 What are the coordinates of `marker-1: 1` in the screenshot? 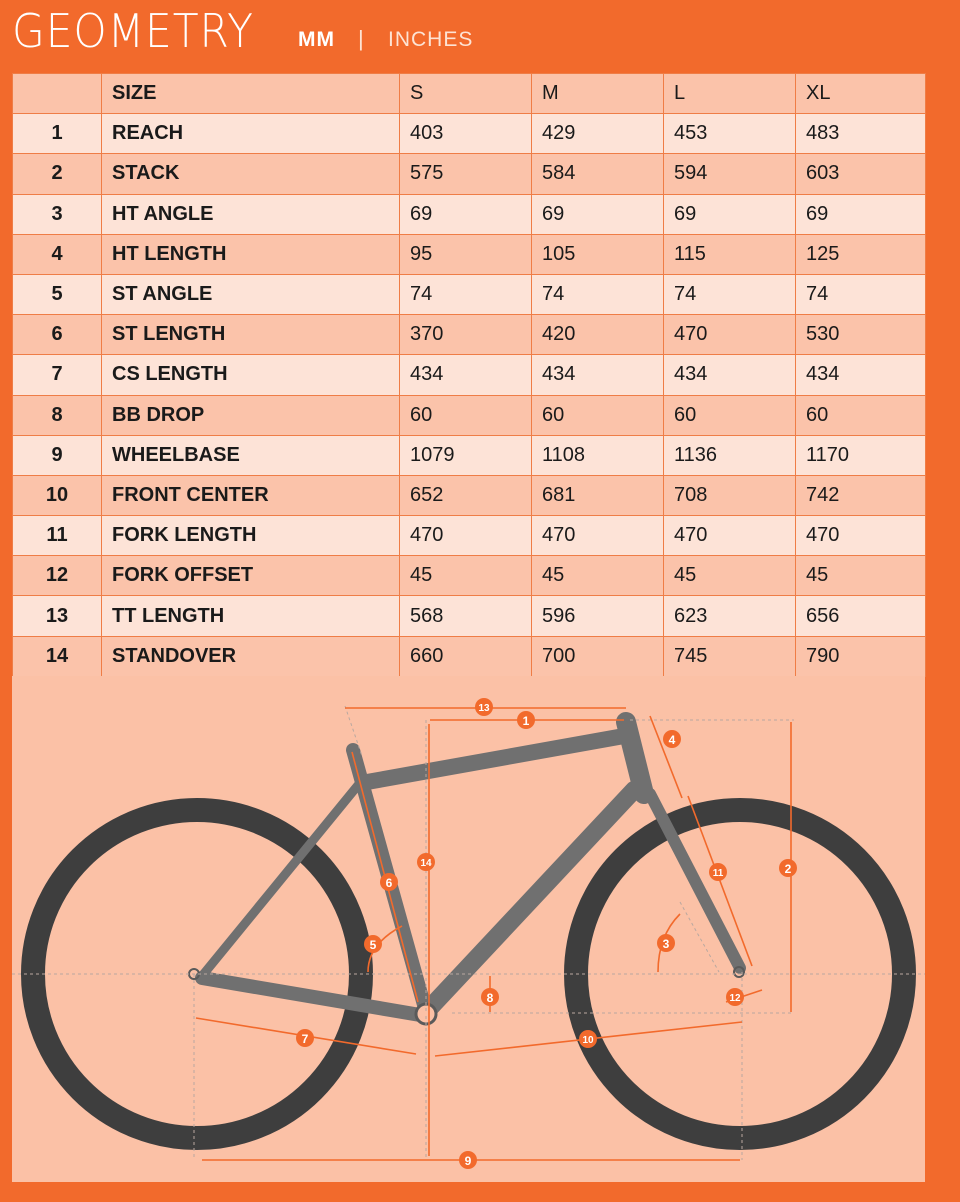 It's located at (526, 720).